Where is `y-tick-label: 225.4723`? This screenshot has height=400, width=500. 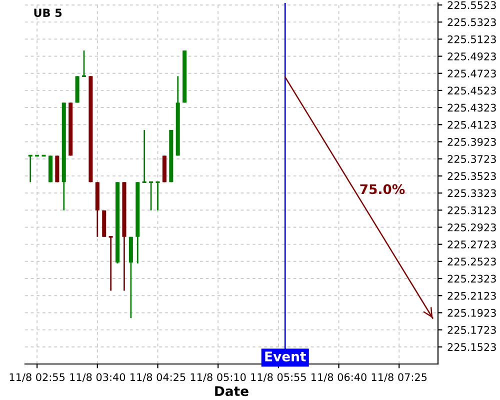
y-tick-label: 225.4723 is located at coordinates (472, 74).